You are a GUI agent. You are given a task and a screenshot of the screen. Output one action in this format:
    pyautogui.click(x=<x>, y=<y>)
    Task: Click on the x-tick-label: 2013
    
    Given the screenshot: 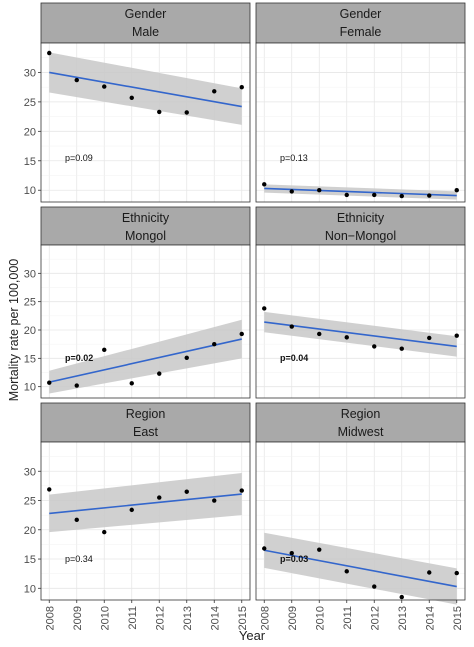 What is the action you would take?
    pyautogui.click(x=403, y=618)
    